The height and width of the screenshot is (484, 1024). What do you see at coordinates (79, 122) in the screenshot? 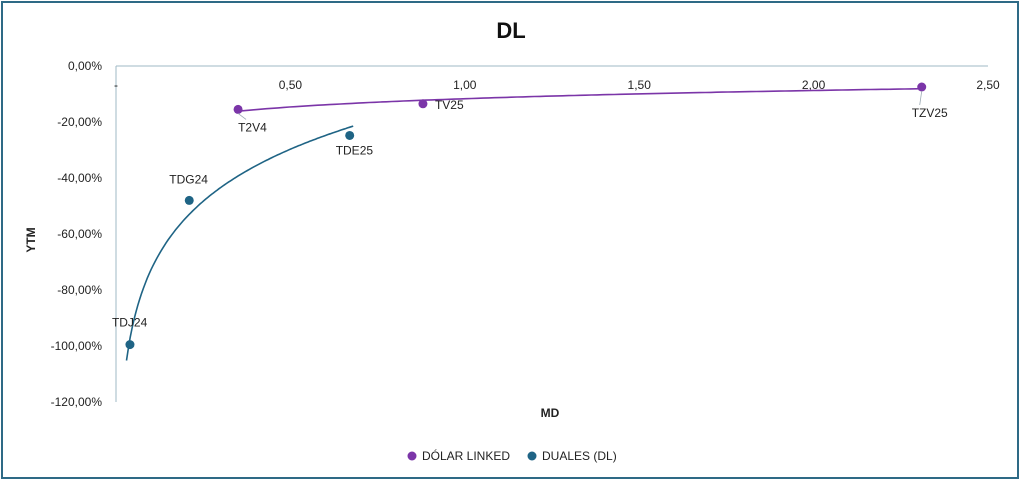
I see `y-tick-label: -20,00%` at bounding box center [79, 122].